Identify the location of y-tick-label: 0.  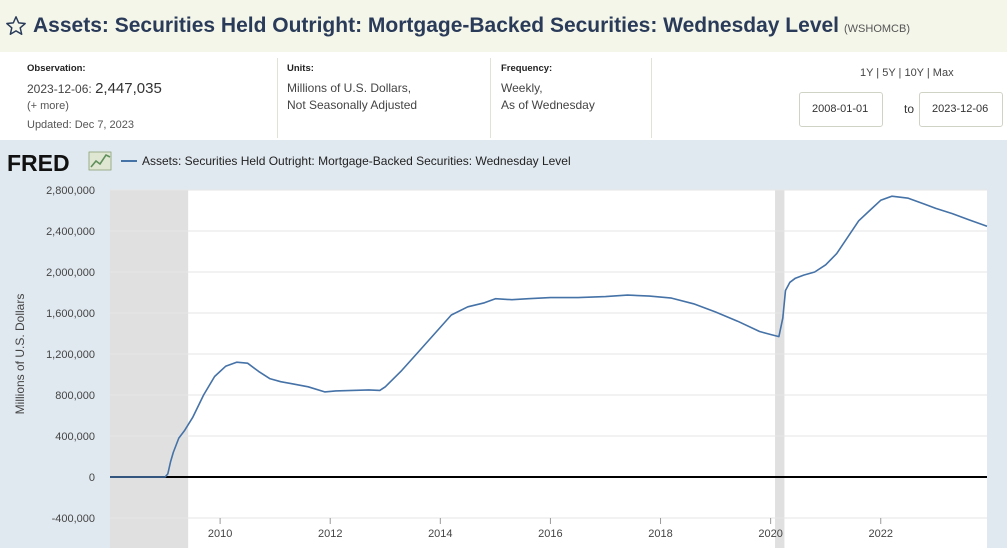
(92, 478).